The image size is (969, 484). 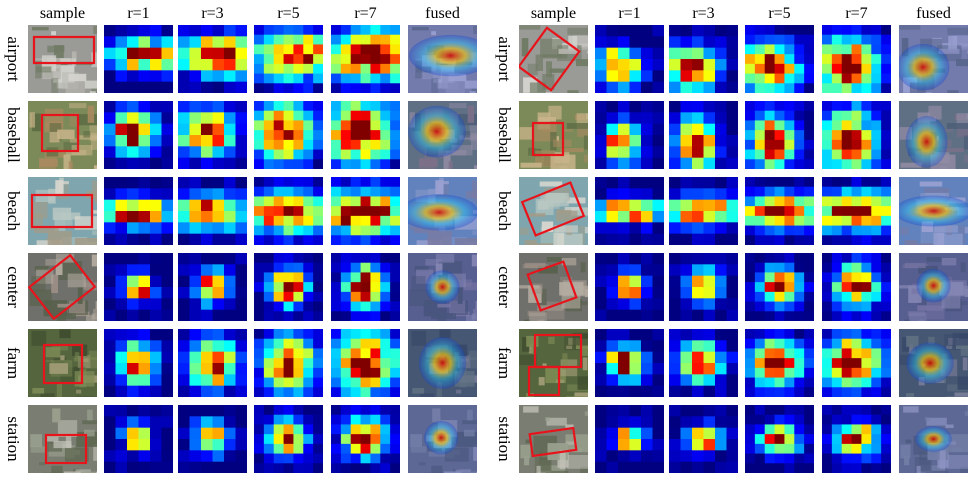 I want to click on row-label-text: farm, so click(x=13, y=363).